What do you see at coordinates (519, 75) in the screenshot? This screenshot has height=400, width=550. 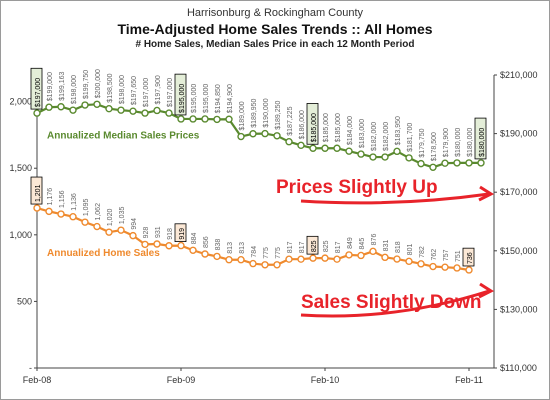 I see `right-tick-label: $210,000` at bounding box center [519, 75].